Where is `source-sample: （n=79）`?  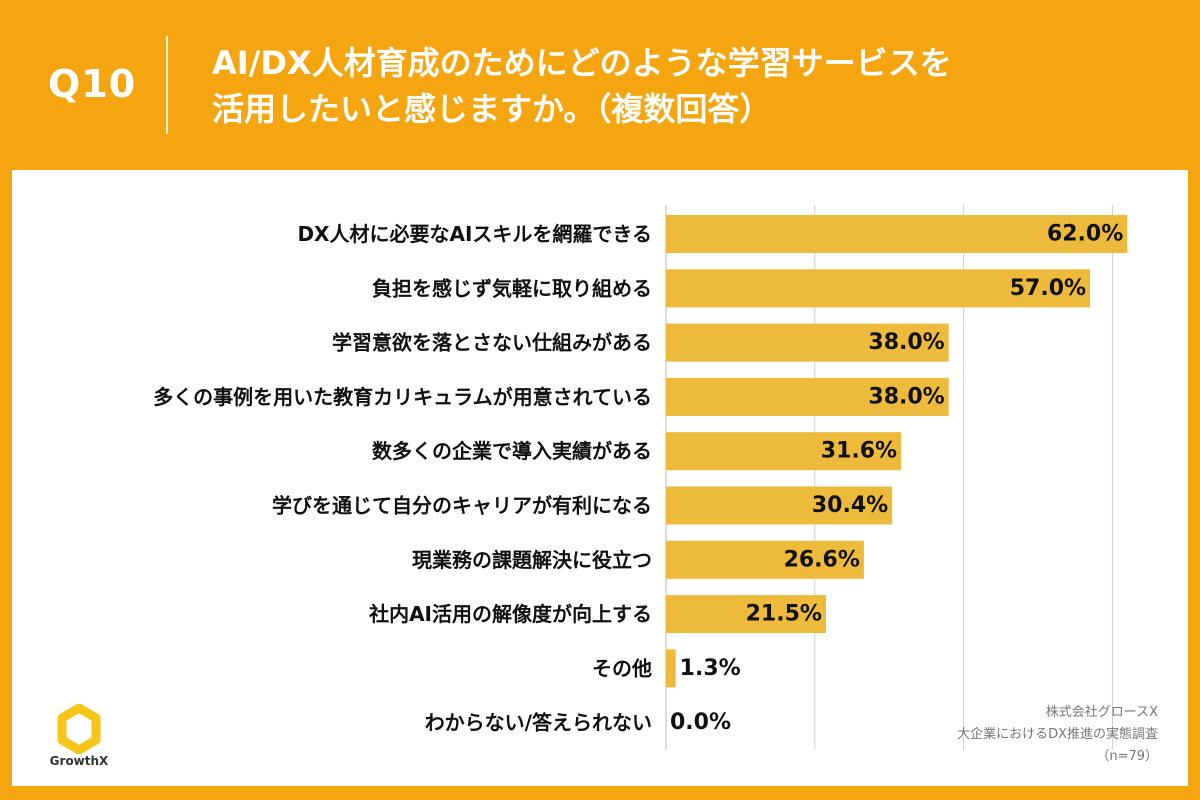
source-sample: （n=79） is located at coordinates (1127, 756).